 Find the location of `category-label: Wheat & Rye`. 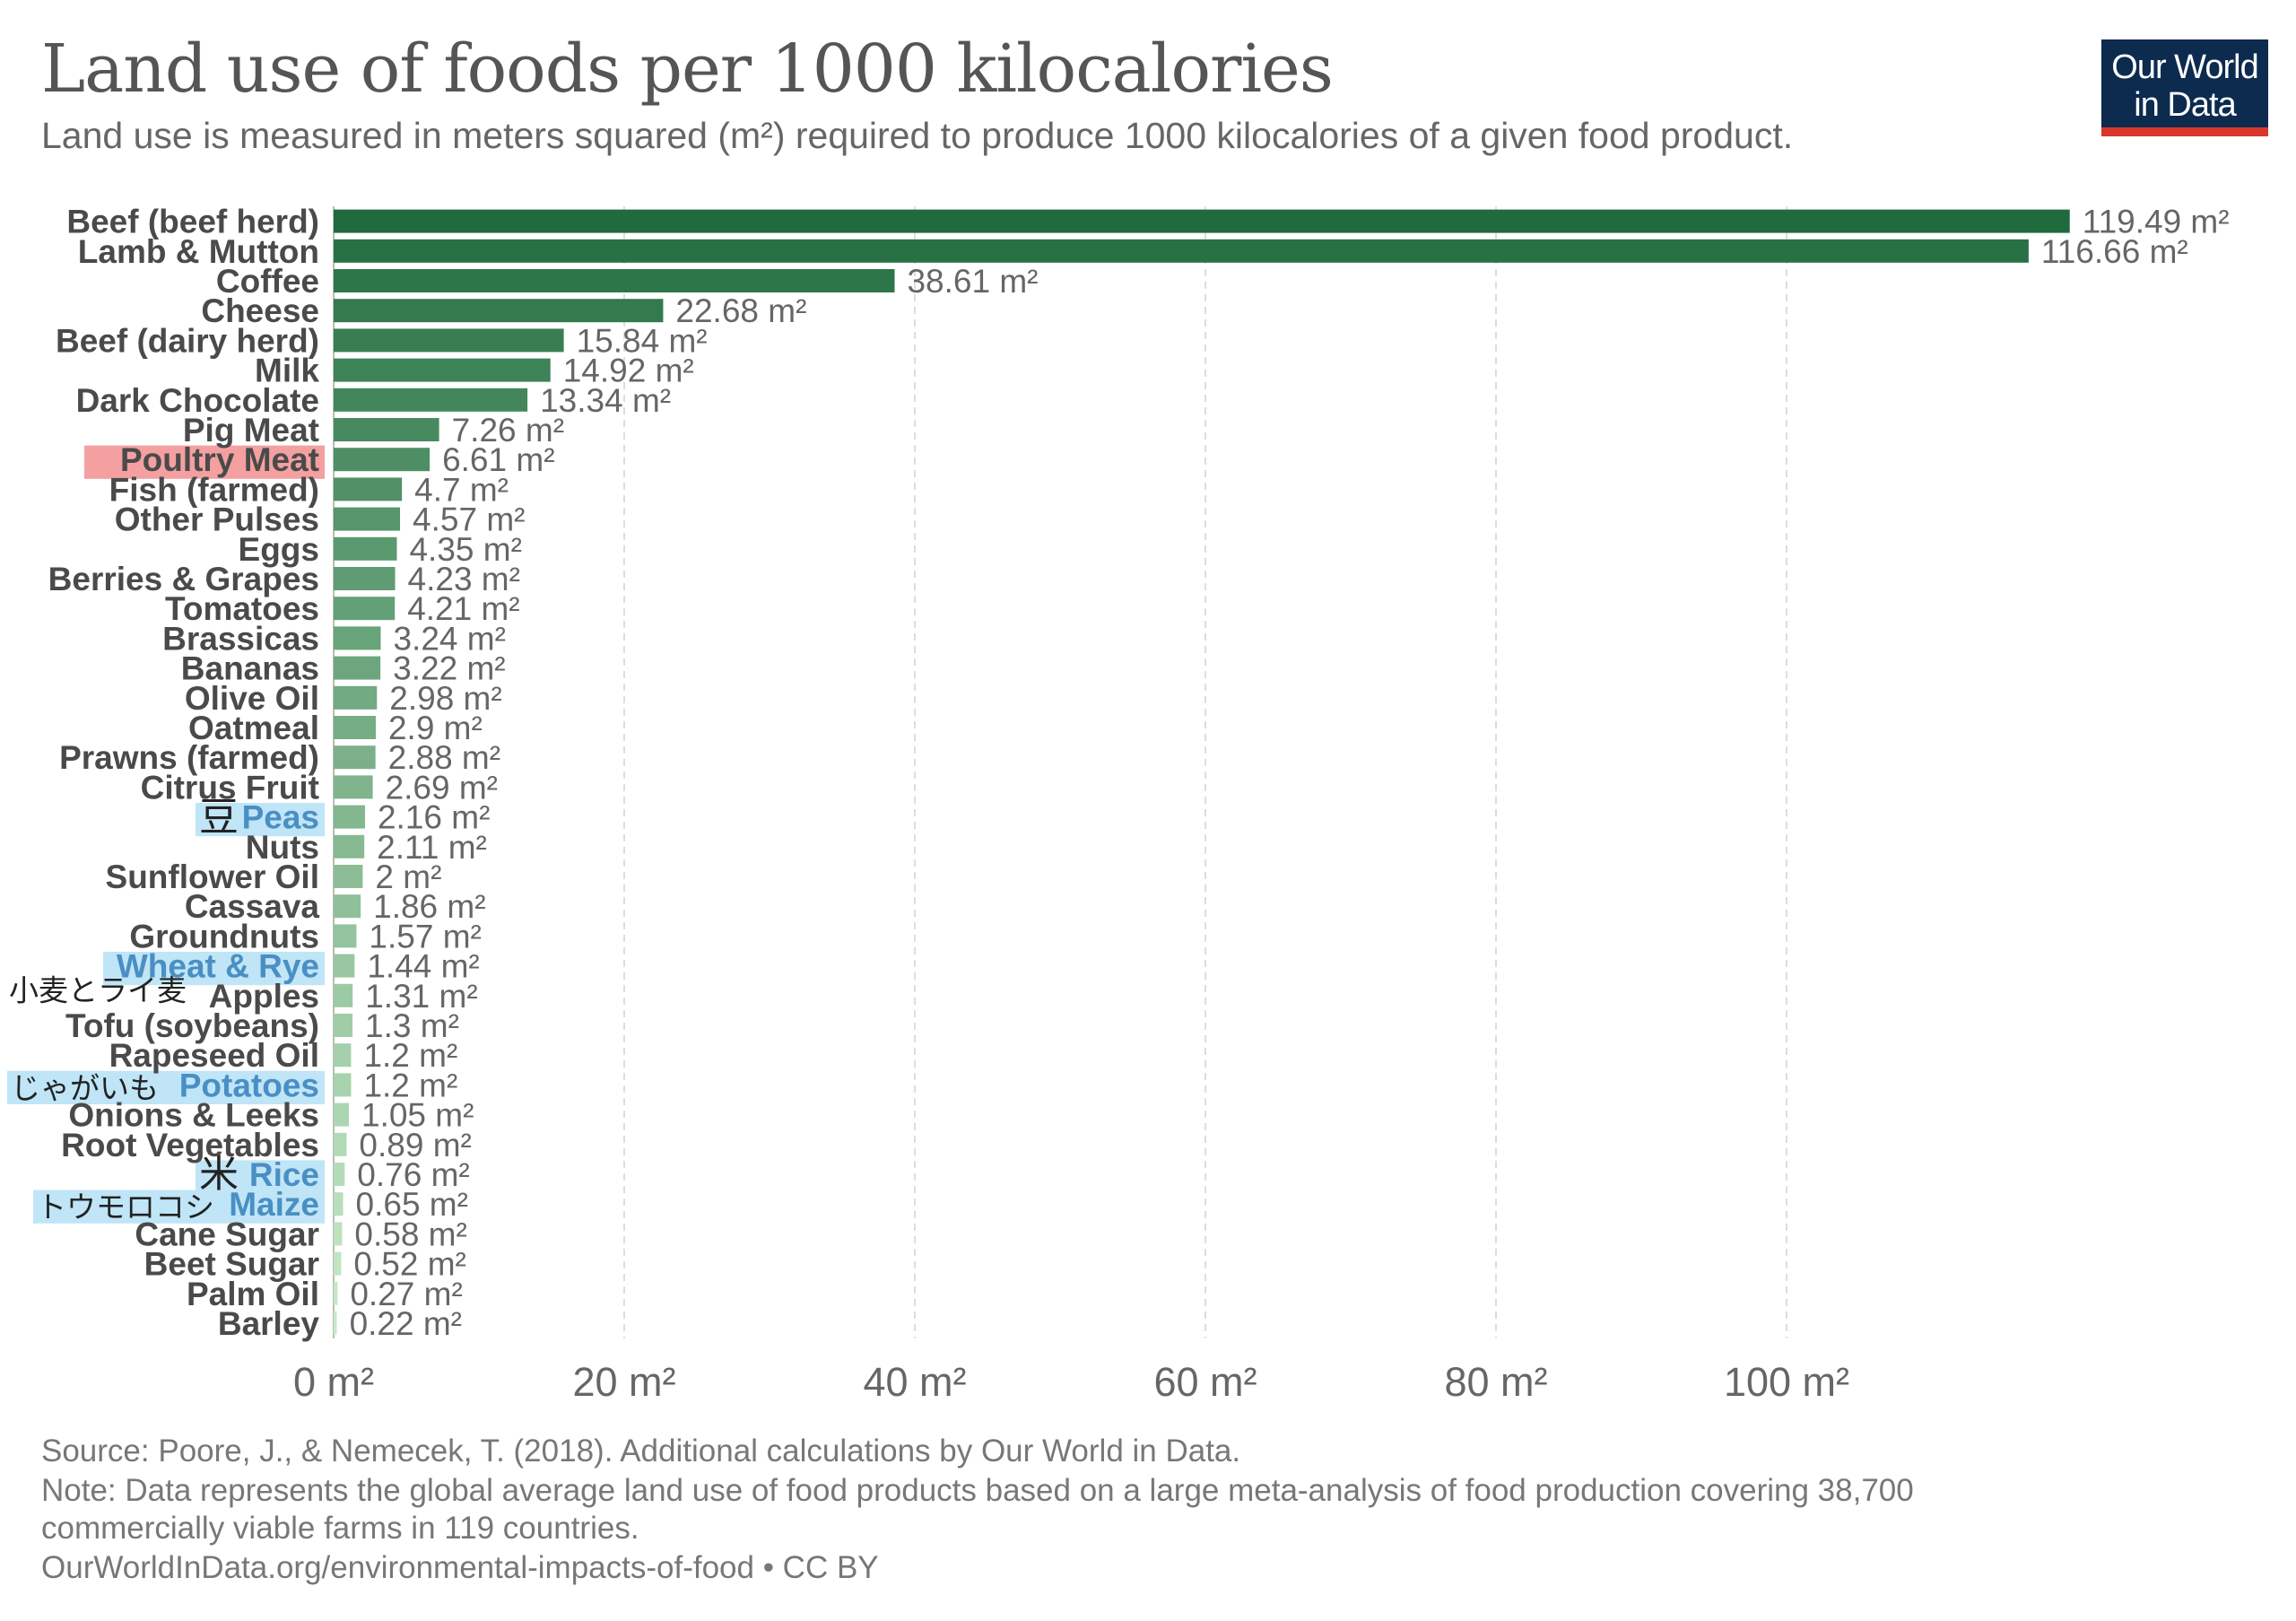

category-label: Wheat & Rye is located at coordinates (218, 966).